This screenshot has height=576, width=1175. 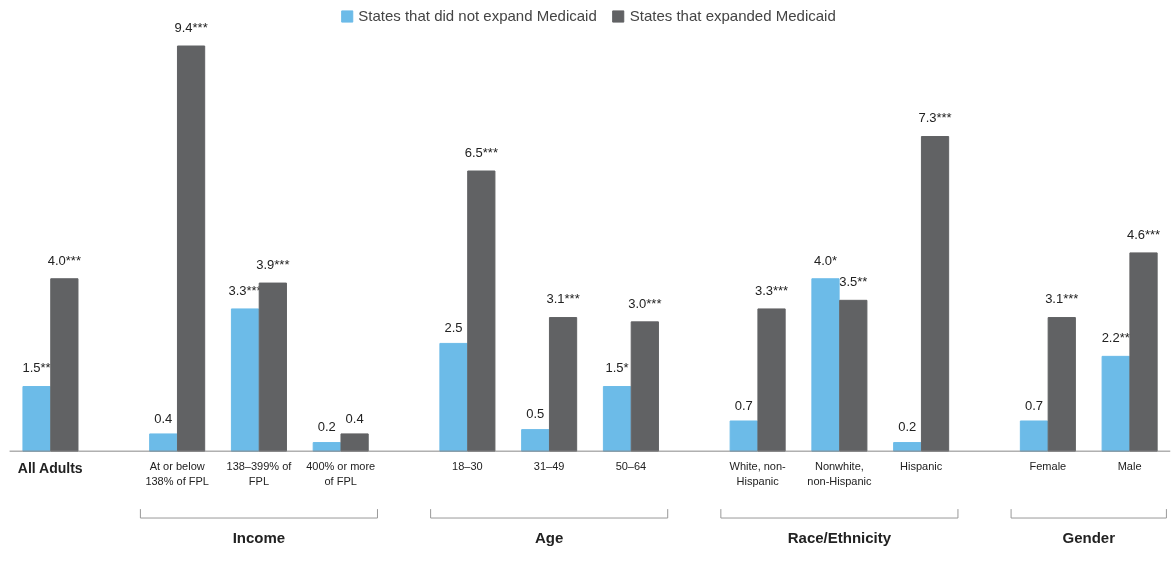 What do you see at coordinates (935, 118) in the screenshot?
I see `data-label: 7.3***` at bounding box center [935, 118].